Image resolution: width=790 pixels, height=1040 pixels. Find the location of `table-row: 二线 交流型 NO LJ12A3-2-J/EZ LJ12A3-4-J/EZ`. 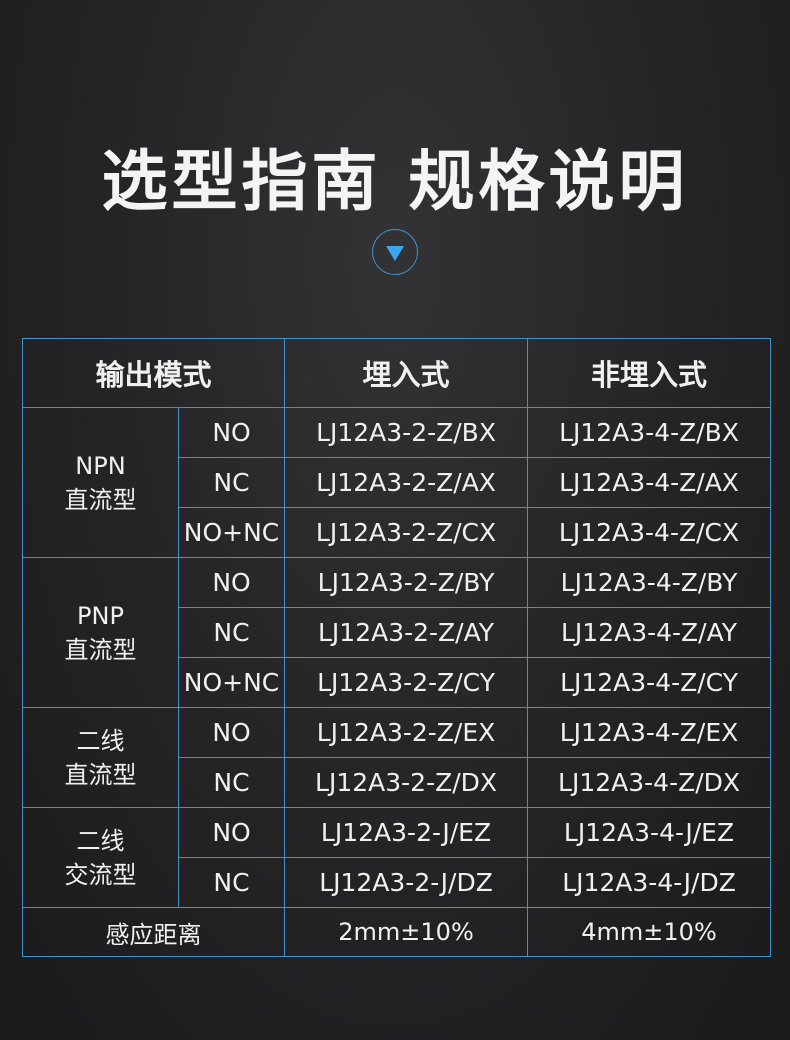

table-row: 二线 交流型 NO LJ12A3-2-J/EZ LJ12A3-4-J/EZ is located at coordinates (397, 857).